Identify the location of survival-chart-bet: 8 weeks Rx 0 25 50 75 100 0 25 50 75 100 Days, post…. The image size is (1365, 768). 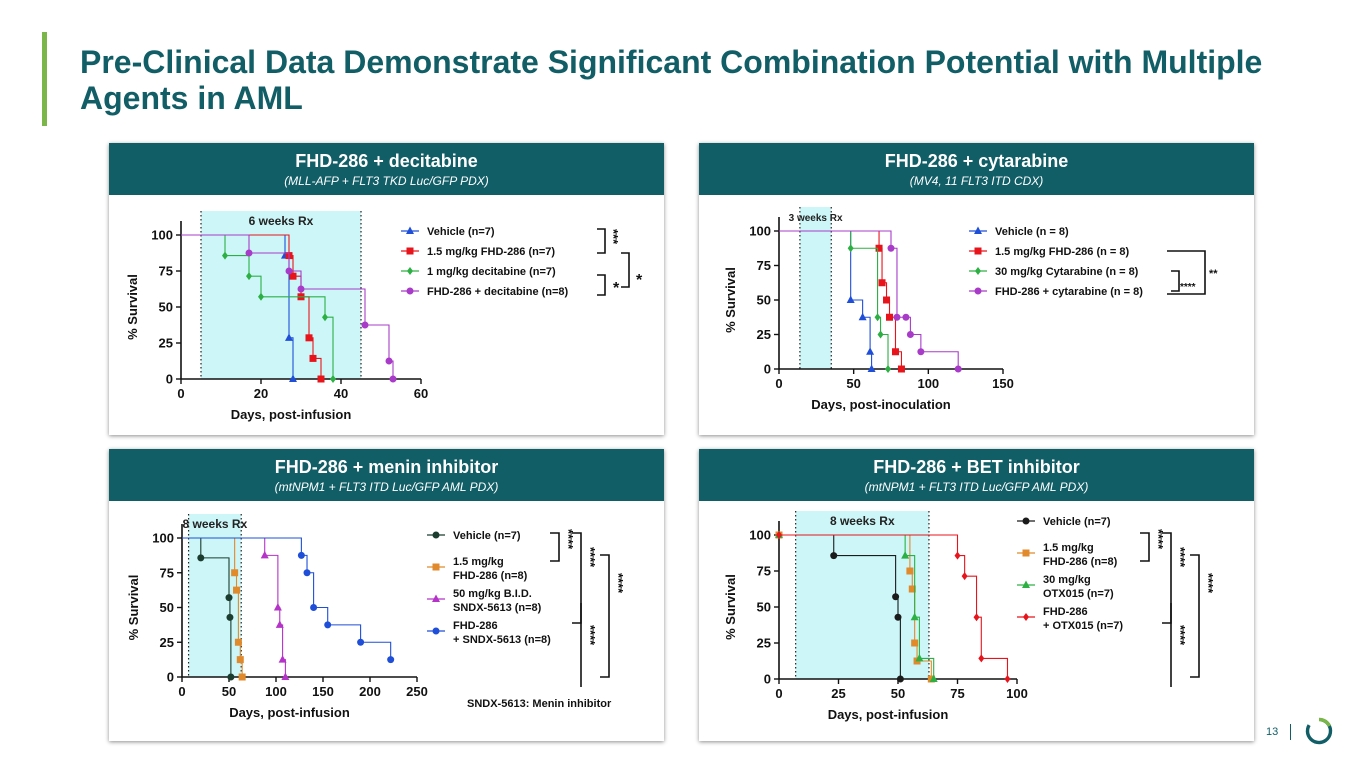
(969, 616).